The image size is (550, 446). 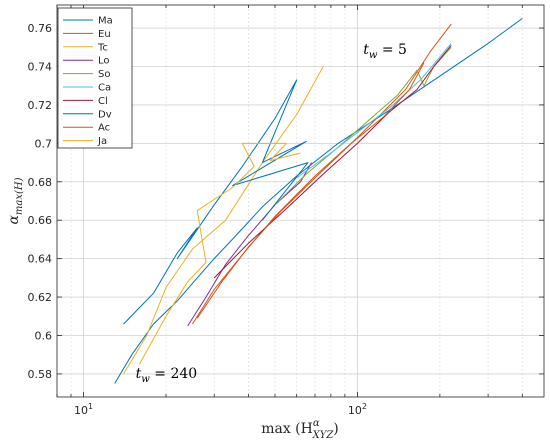 What do you see at coordinates (105, 114) in the screenshot?
I see `legend-label-dv: Dv` at bounding box center [105, 114].